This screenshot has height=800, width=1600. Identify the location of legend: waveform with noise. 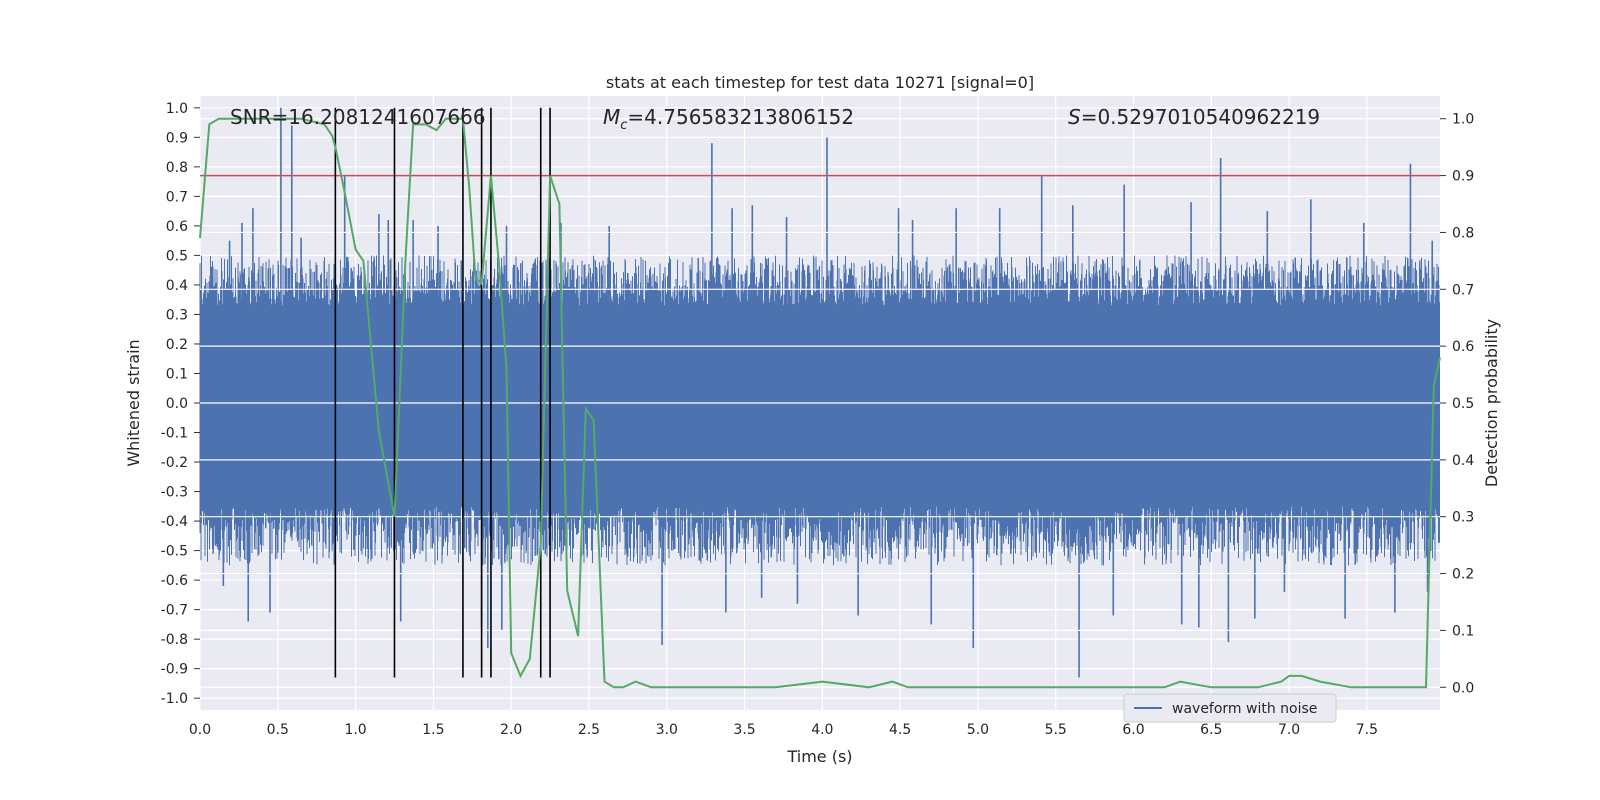
(1230, 708).